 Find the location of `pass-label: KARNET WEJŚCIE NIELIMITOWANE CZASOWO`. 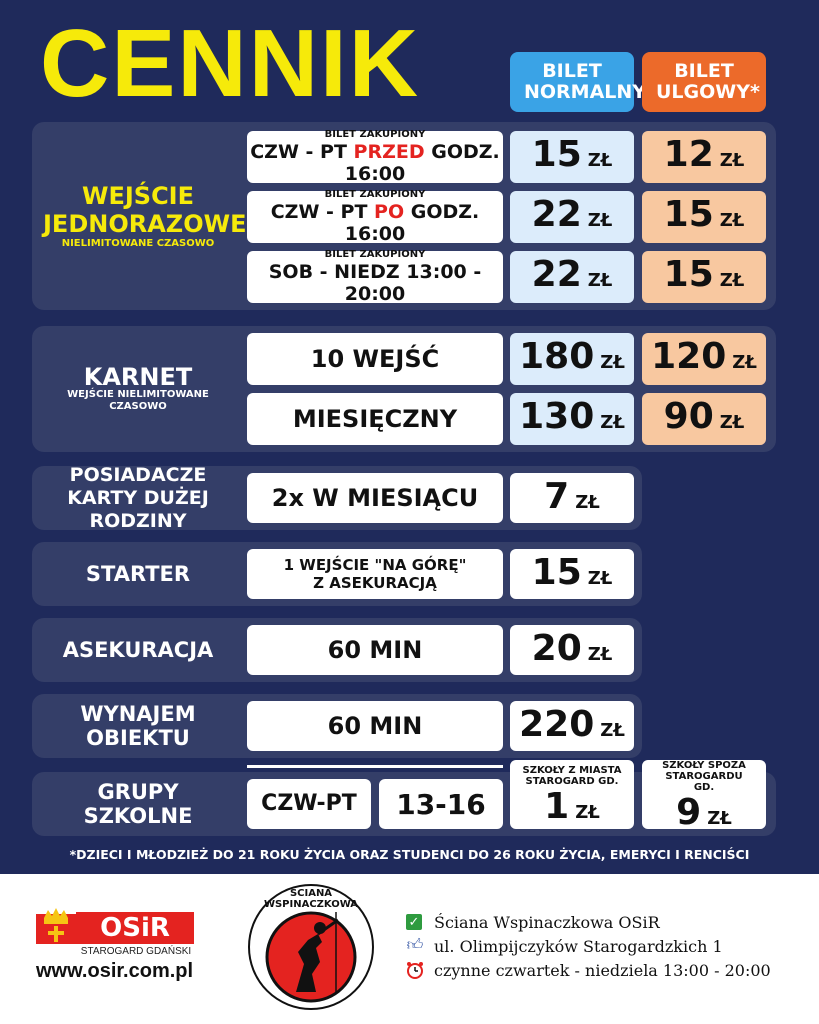

pass-label: KARNET WEJŚCIE NIELIMITOWANE CZASOWO is located at coordinates (138, 389).